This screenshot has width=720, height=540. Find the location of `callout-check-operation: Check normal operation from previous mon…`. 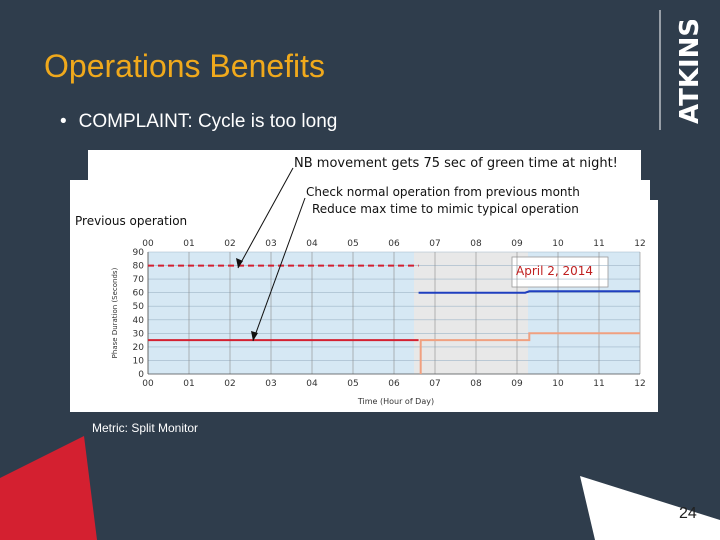

callout-check-operation: Check normal operation from previous mon… is located at coordinates (443, 192).